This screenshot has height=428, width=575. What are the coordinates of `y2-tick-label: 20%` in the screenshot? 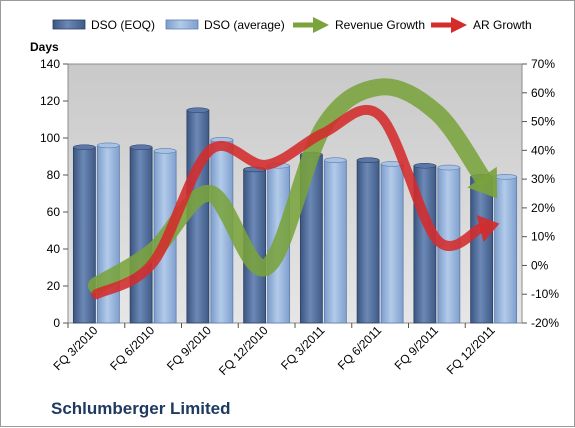 It's located at (543, 208).